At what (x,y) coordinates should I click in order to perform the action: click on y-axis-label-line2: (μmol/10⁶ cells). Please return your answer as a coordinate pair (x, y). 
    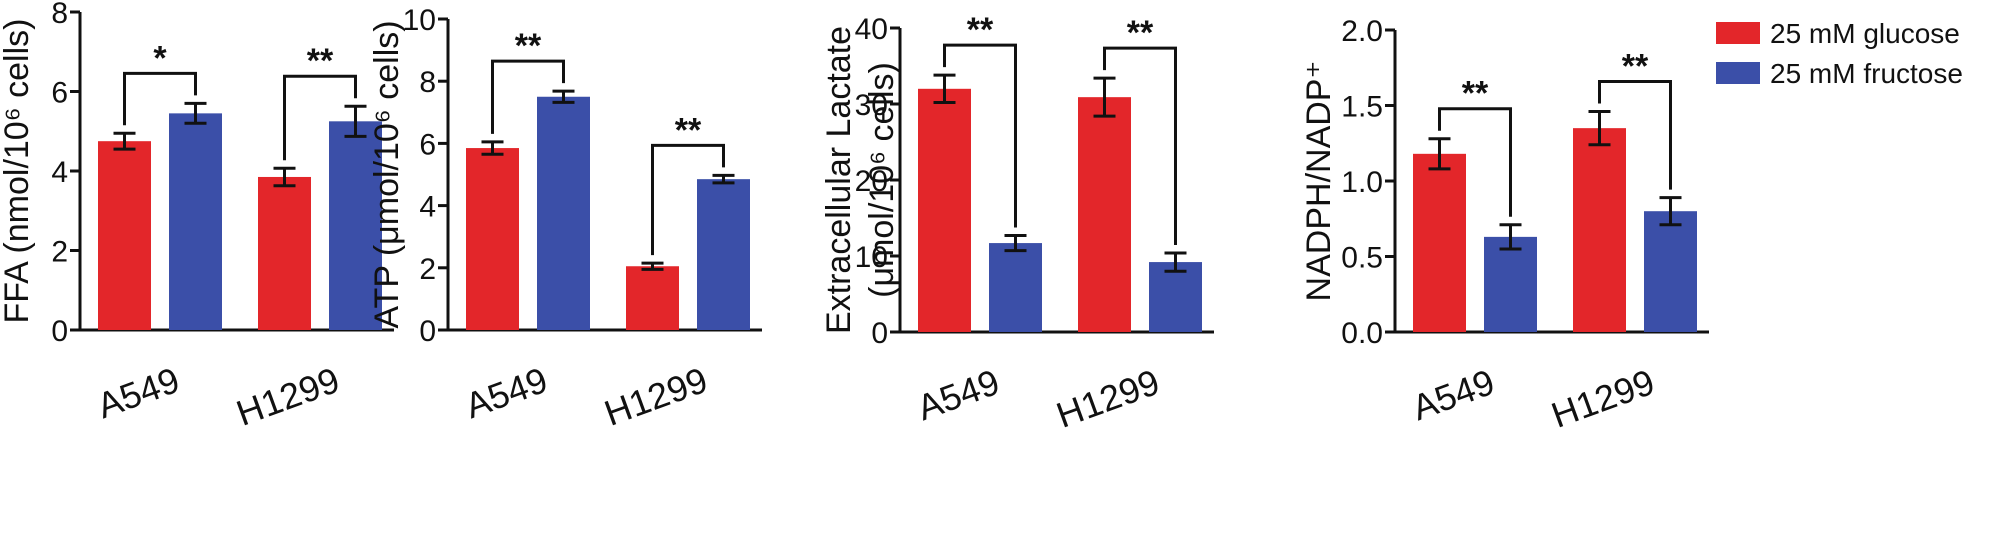
    Looking at the image, I should click on (882, 180).